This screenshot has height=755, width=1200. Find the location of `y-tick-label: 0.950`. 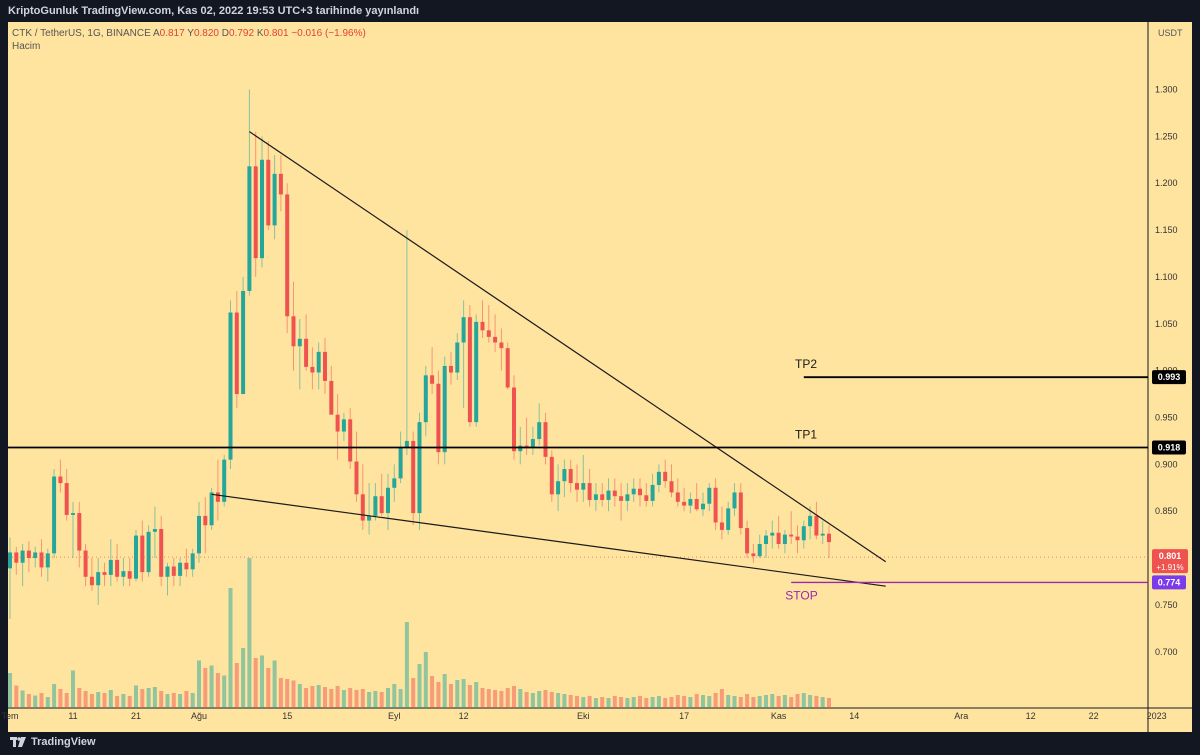

y-tick-label: 0.950 is located at coordinates (1166, 417).